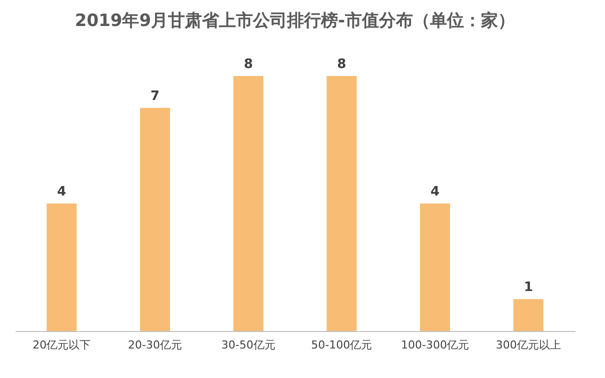  I want to click on x-tick-label: 100-300亿元, so click(435, 345).